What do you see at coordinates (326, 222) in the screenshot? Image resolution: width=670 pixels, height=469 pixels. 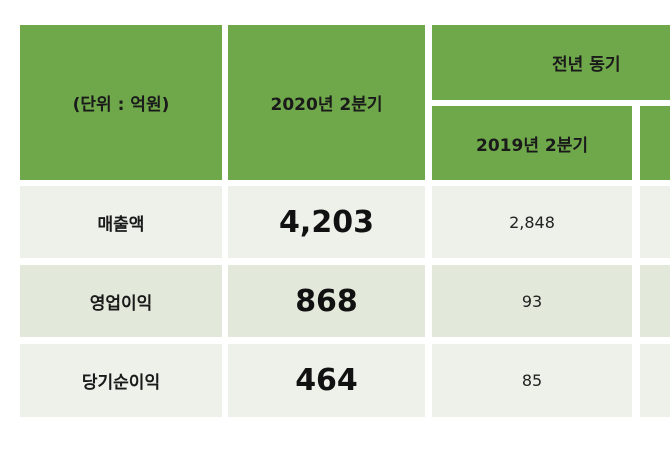 I see `current-value: 4,203` at bounding box center [326, 222].